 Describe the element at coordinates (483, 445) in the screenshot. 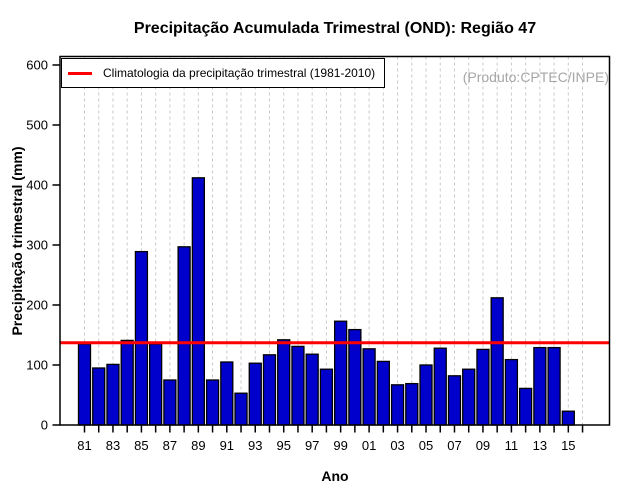

I see `x-tick-label: 09` at that location.